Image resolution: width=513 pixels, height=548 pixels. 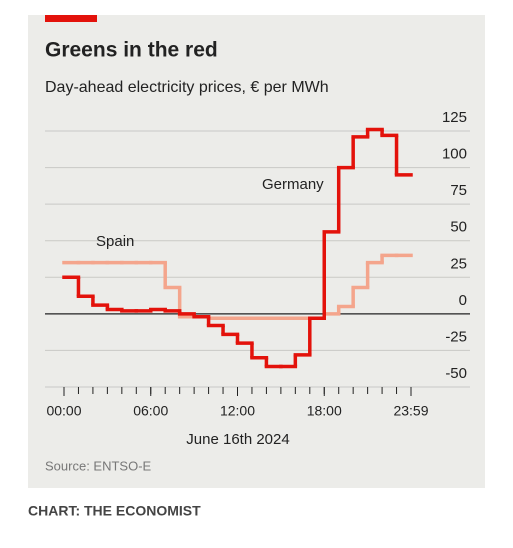 What do you see at coordinates (458, 190) in the screenshot?
I see `y-tick-label: 75` at bounding box center [458, 190].